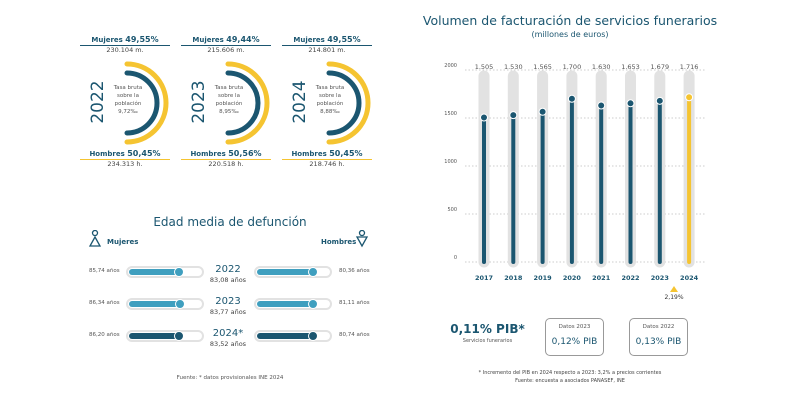 This screenshot has height=400, width=800. Describe the element at coordinates (125, 164) in the screenshot. I see `hombres-count: 234.313 h.` at that location.